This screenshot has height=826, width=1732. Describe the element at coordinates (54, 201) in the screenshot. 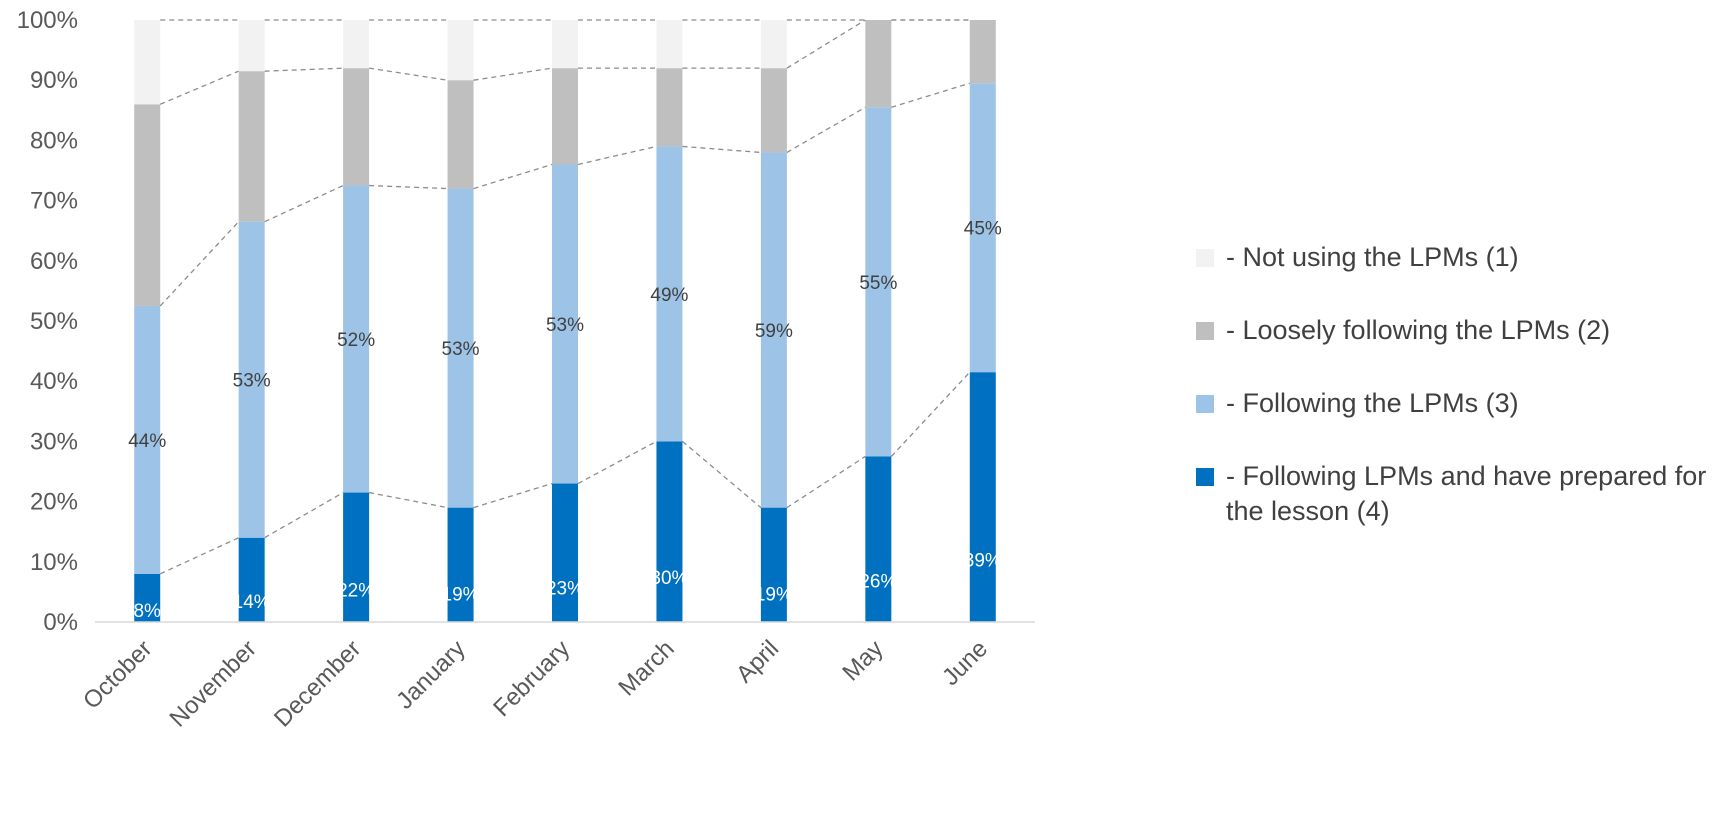

I see `y-tick-label: 70%` at that location.